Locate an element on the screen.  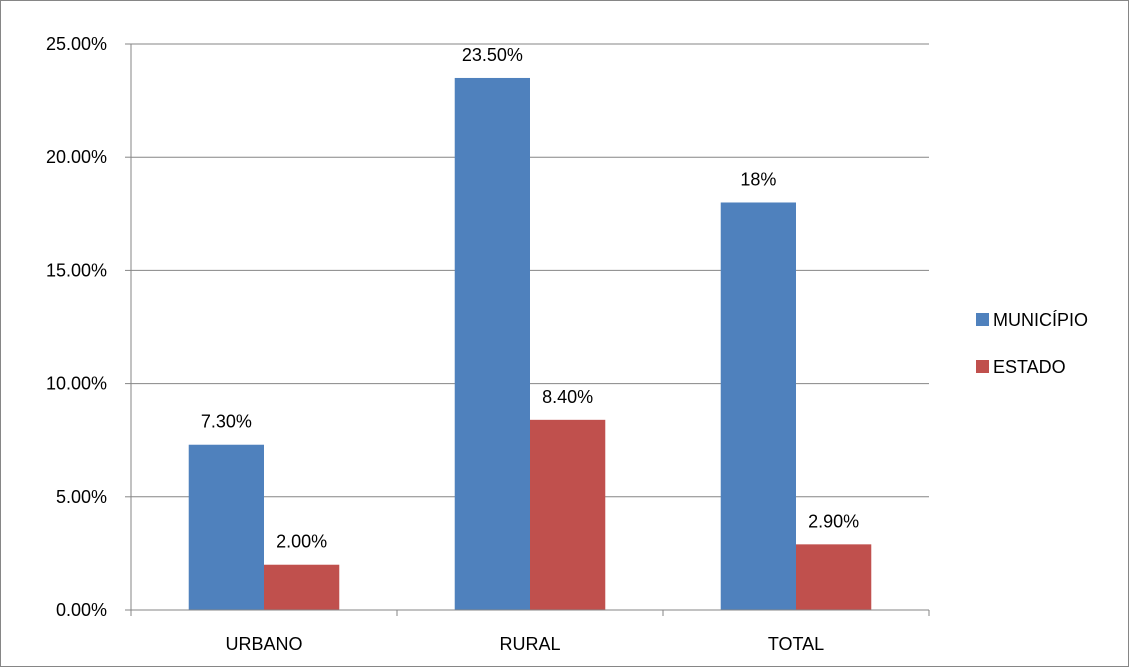
legend: MUNICÍPIO ESTADO is located at coordinates (1032, 343).